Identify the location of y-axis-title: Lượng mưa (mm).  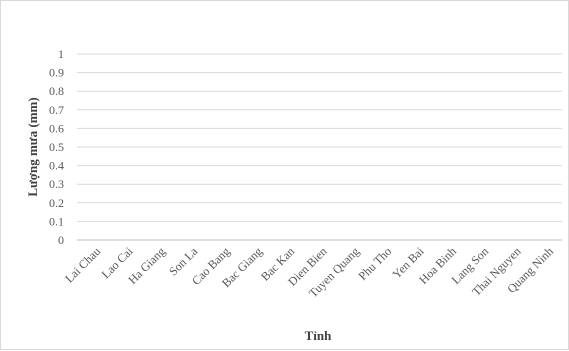
(32, 146).